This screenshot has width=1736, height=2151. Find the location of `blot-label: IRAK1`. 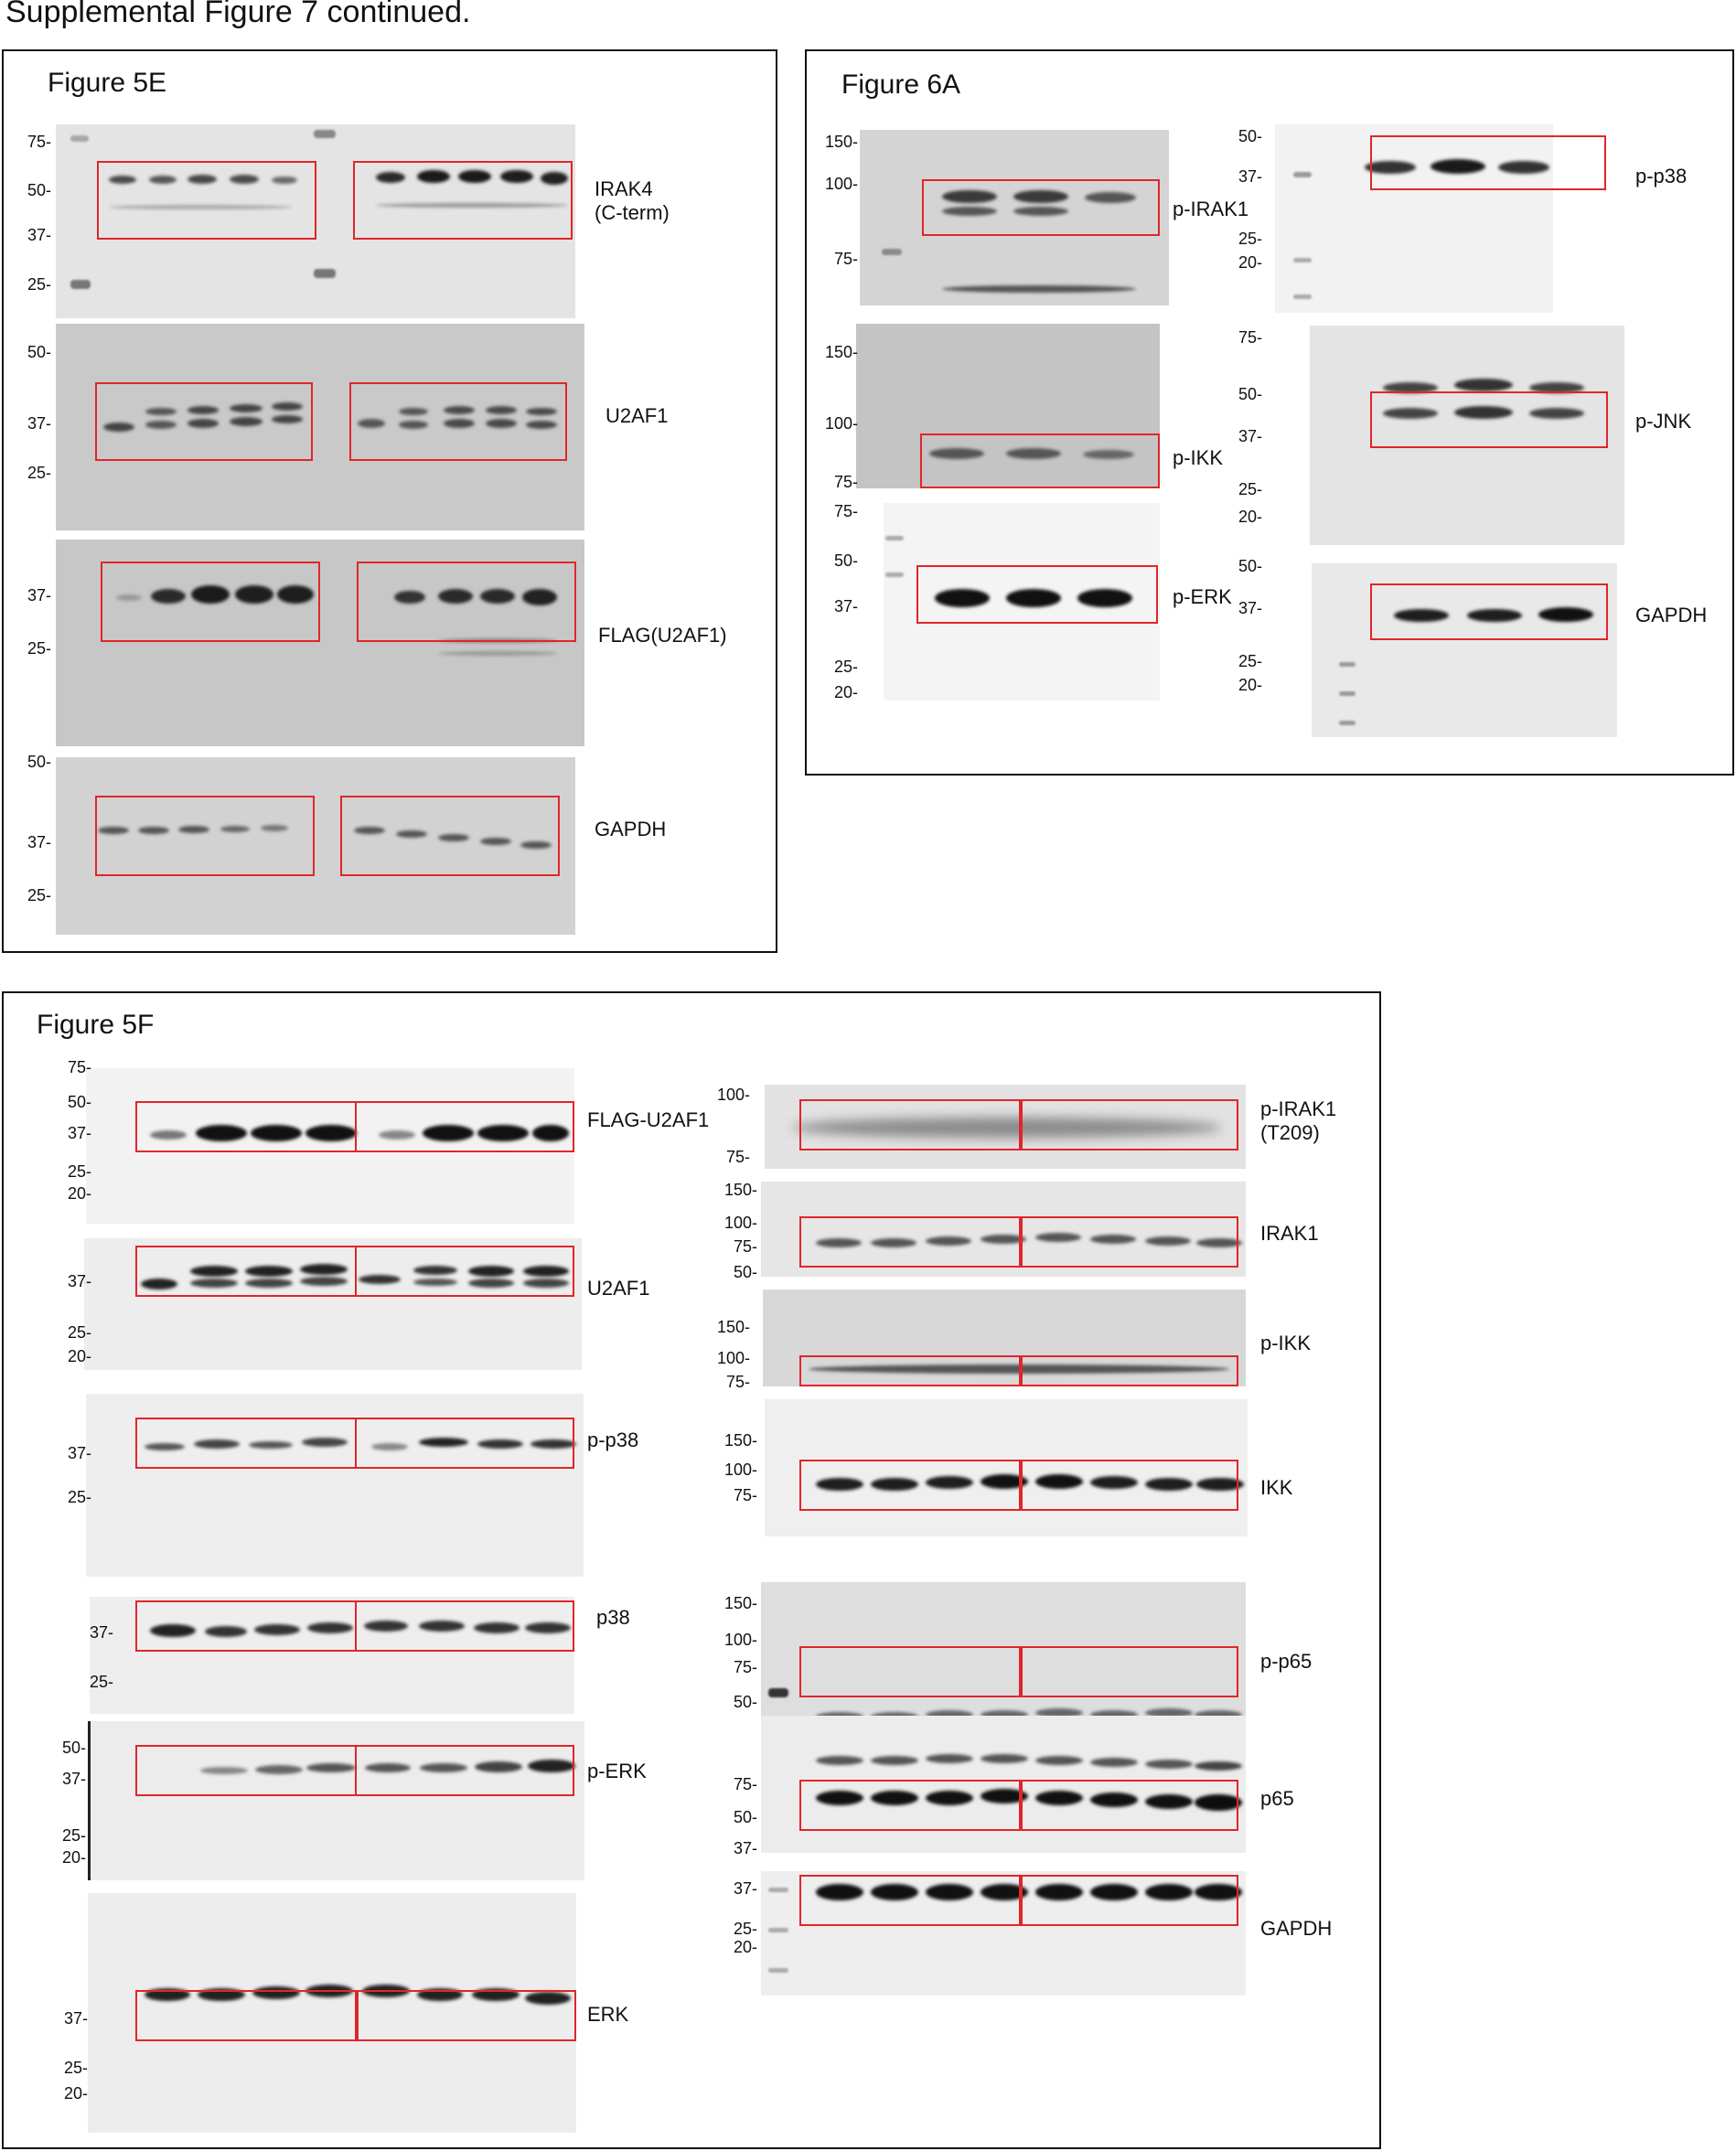

blot-label: IRAK1 is located at coordinates (1289, 1233).